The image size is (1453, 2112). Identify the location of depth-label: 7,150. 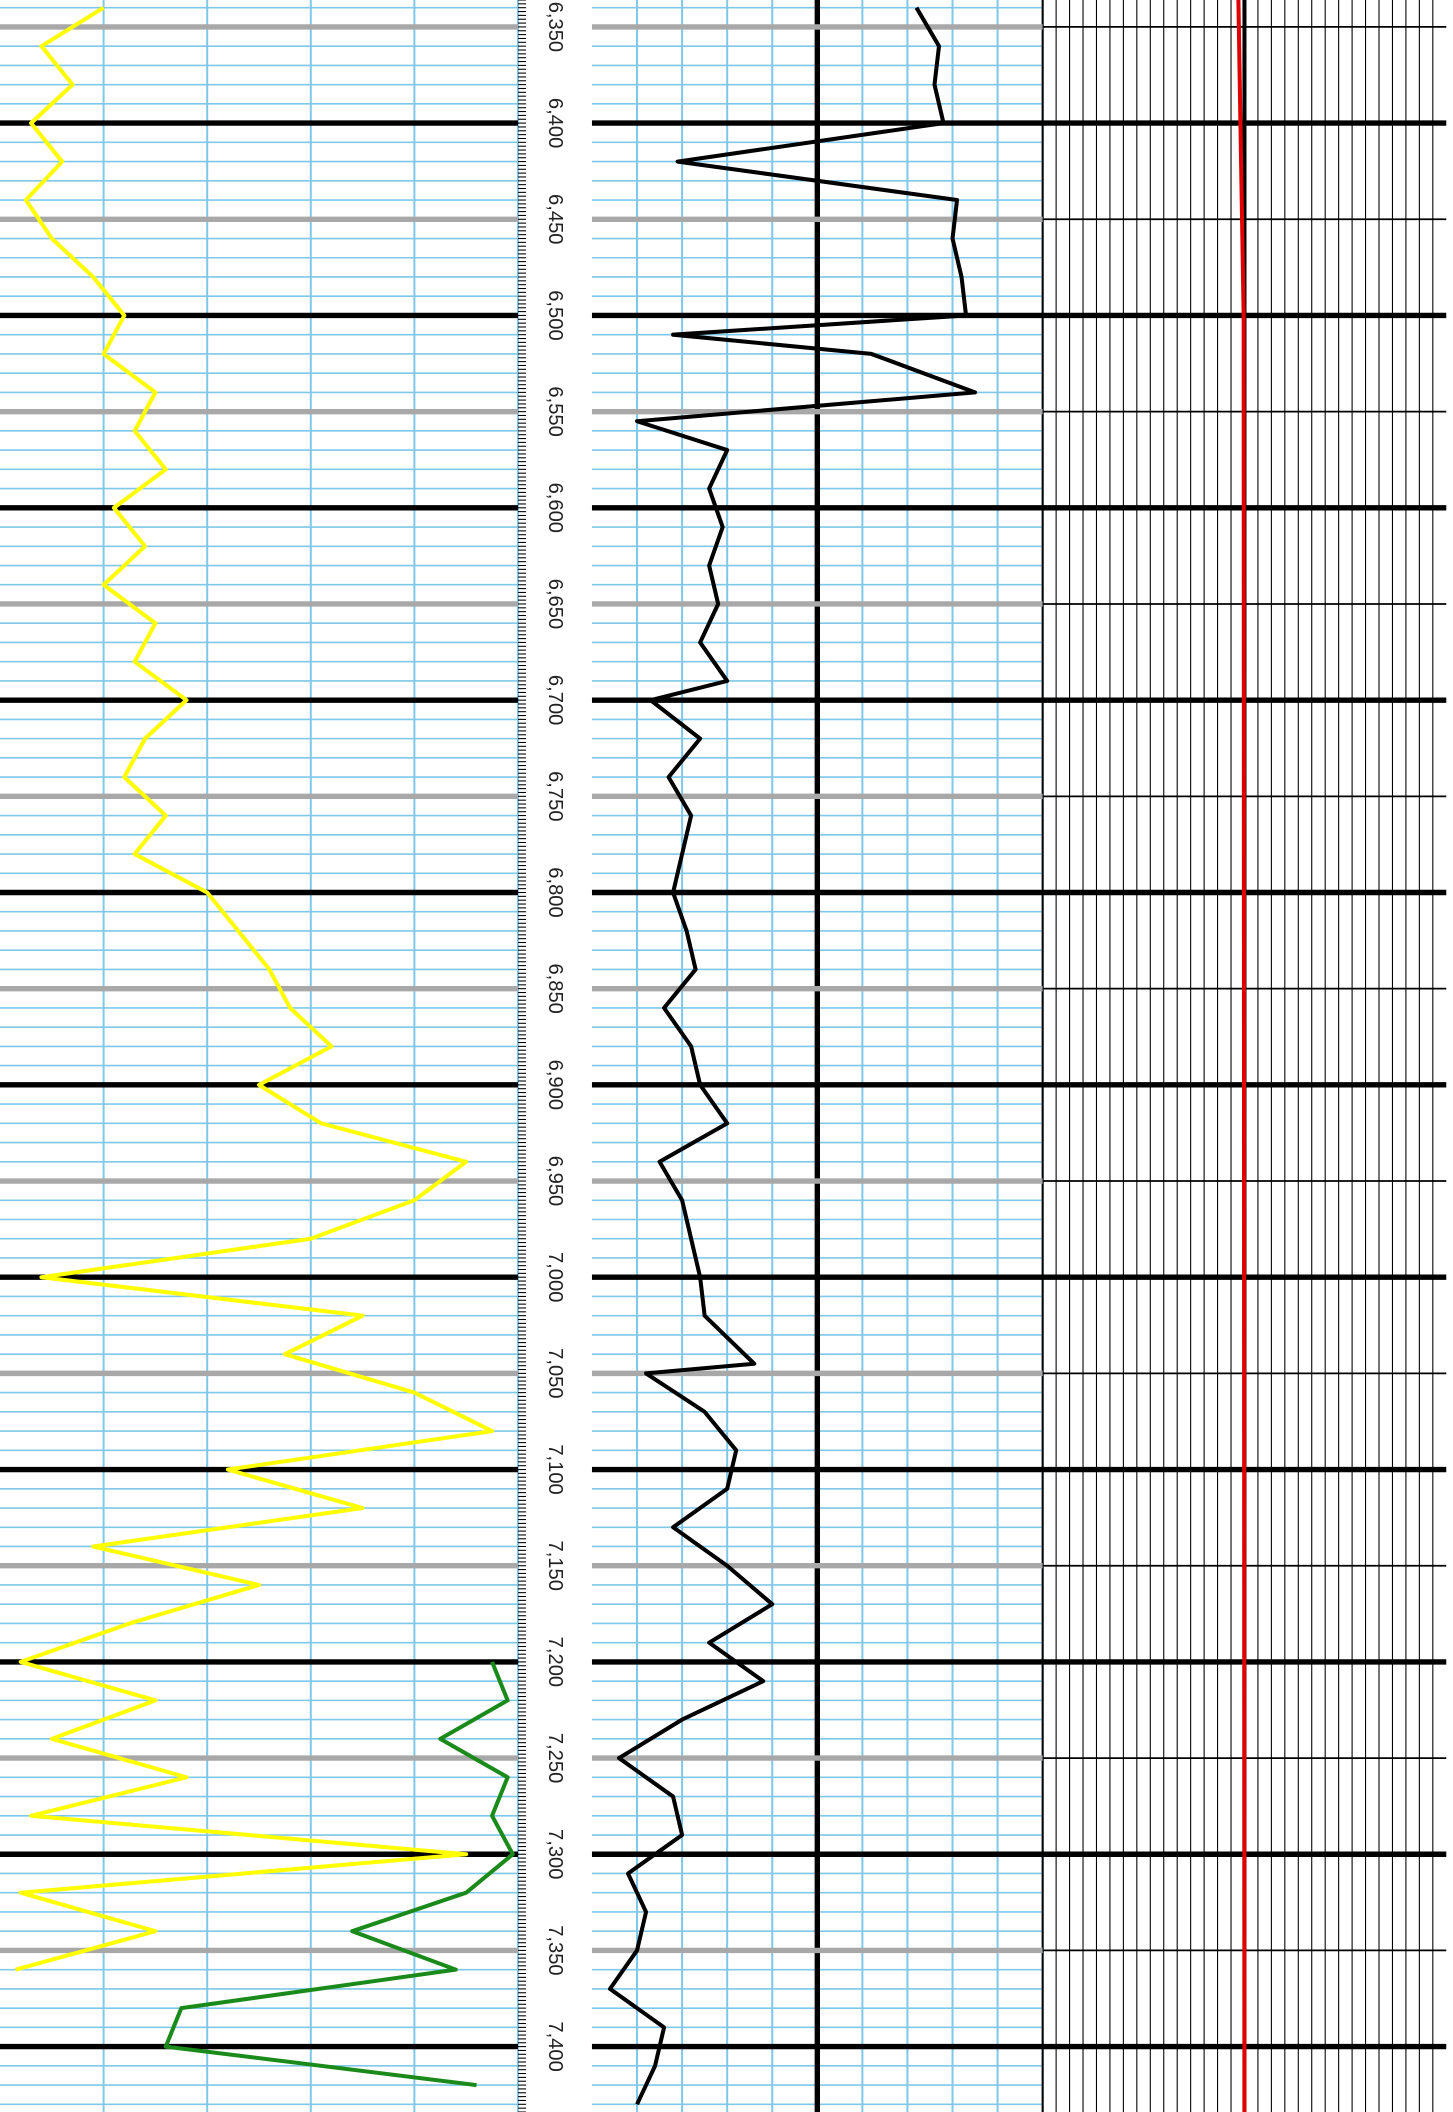
(555, 1566).